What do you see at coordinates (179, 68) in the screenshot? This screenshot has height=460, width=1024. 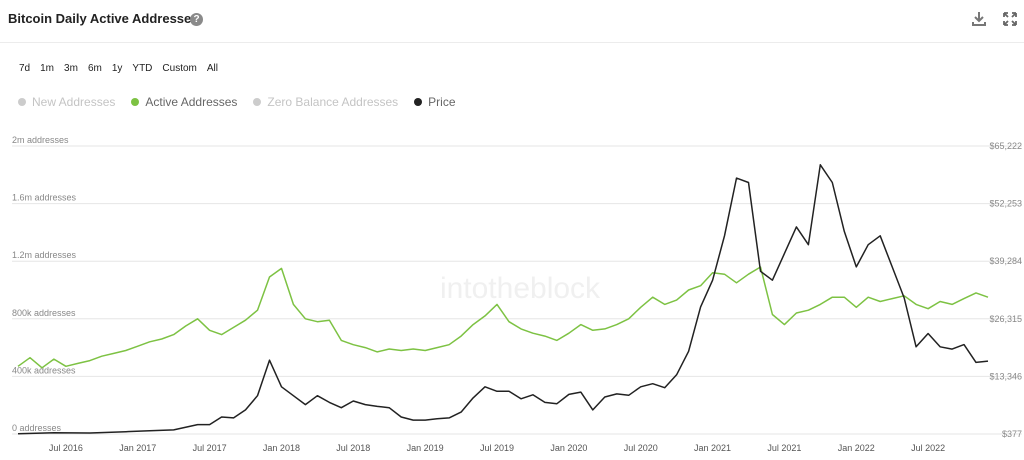 I see `range-custom-button: Custom` at bounding box center [179, 68].